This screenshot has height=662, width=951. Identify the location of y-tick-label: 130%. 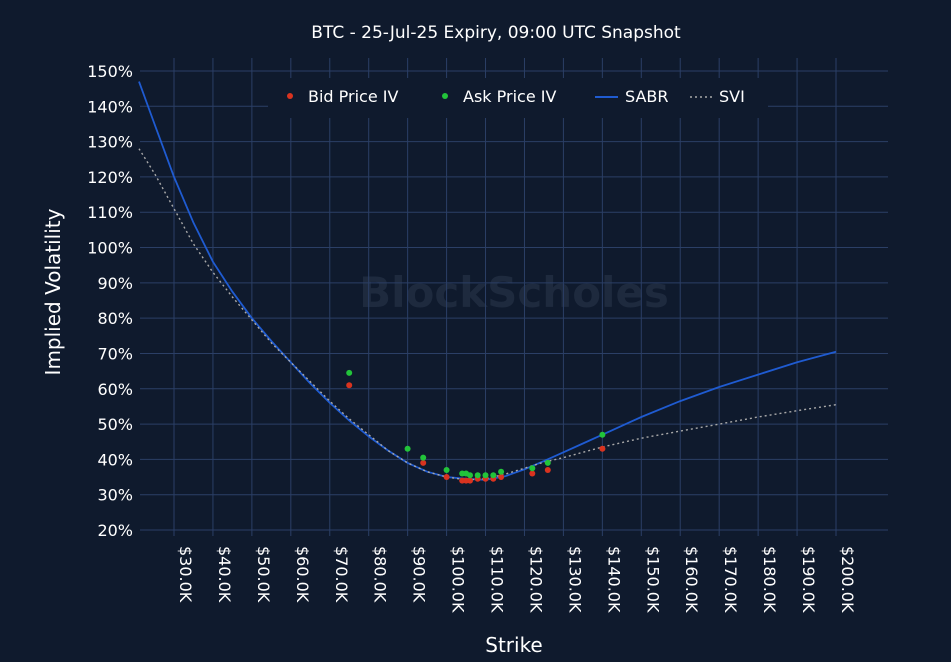
(110, 142).